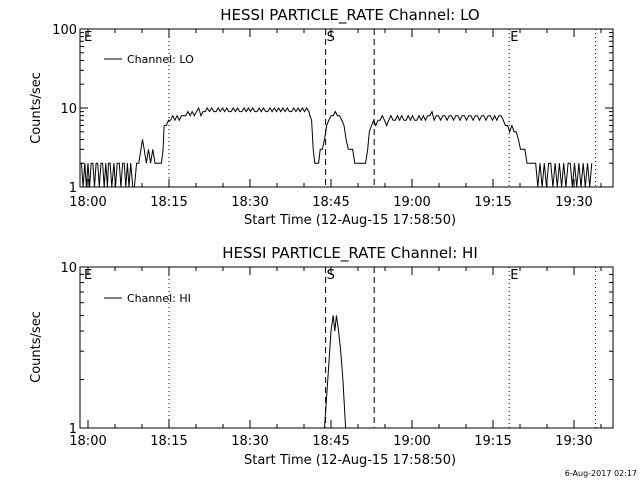 Image resolution: width=640 pixels, height=480 pixels. Describe the element at coordinates (36, 108) in the screenshot. I see `chart-lo-ylabel: Counts/sec` at that location.